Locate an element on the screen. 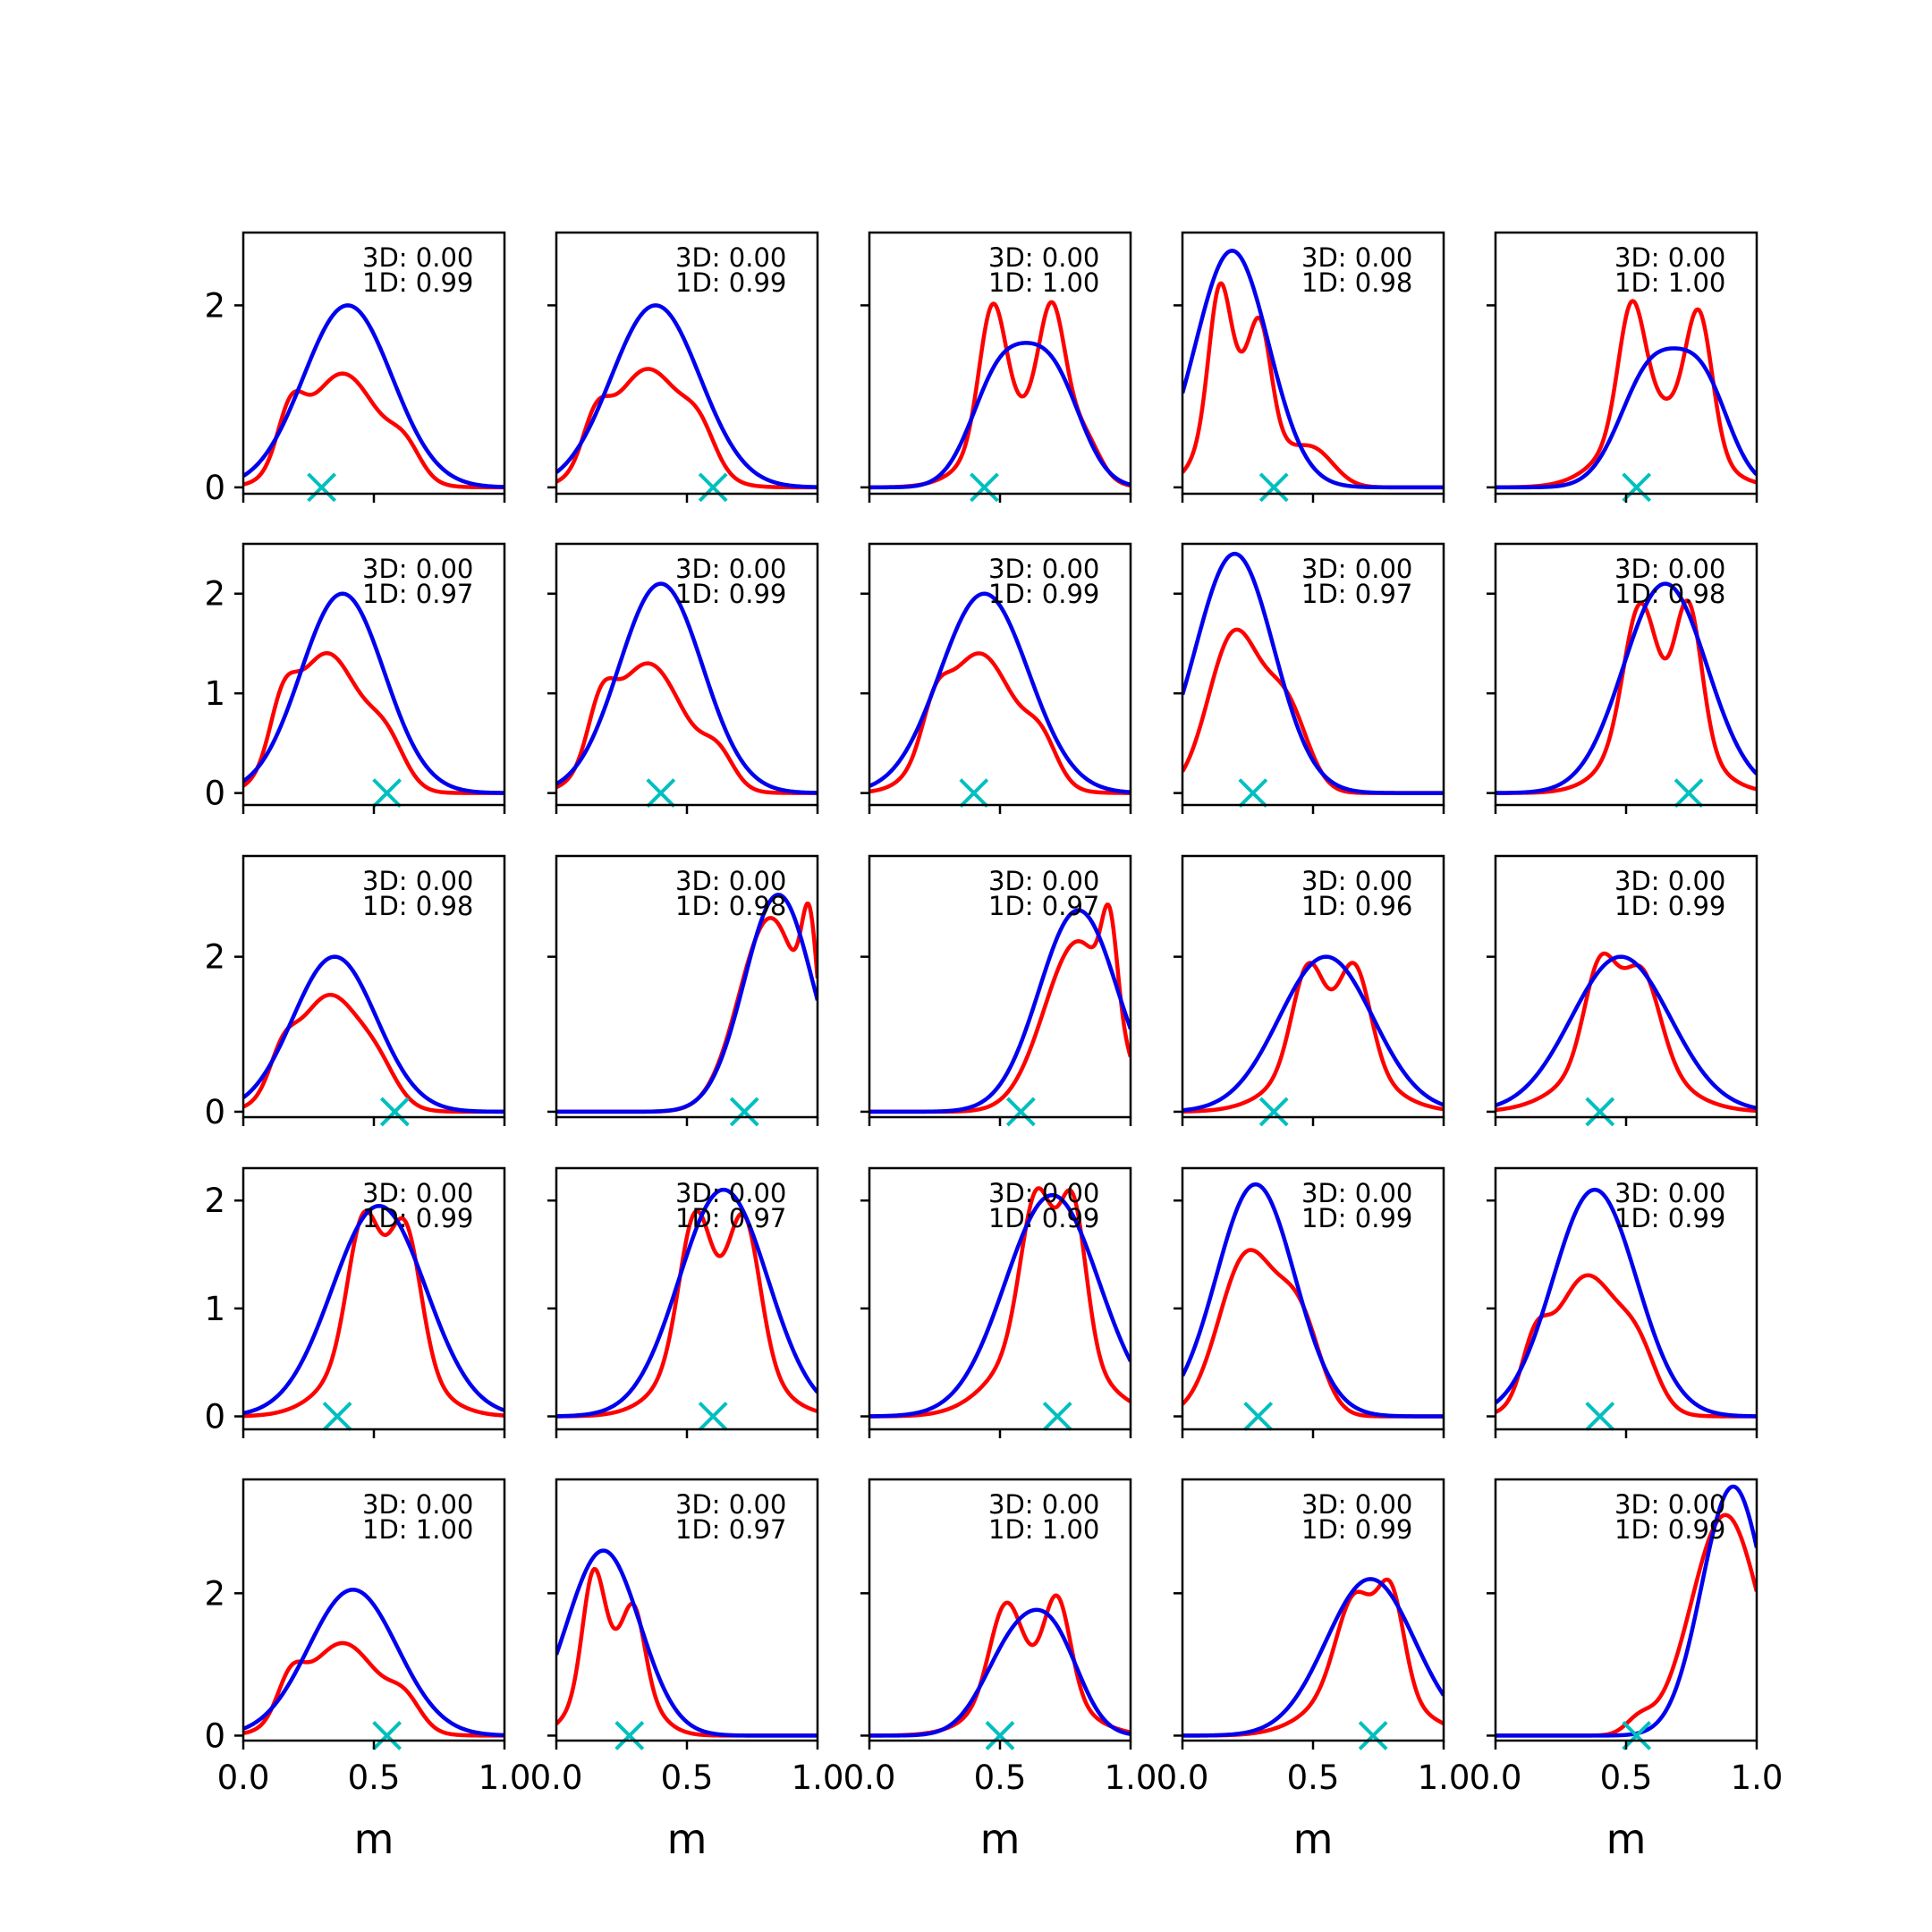  y-tick-label: 0 is located at coordinates (214, 1417).